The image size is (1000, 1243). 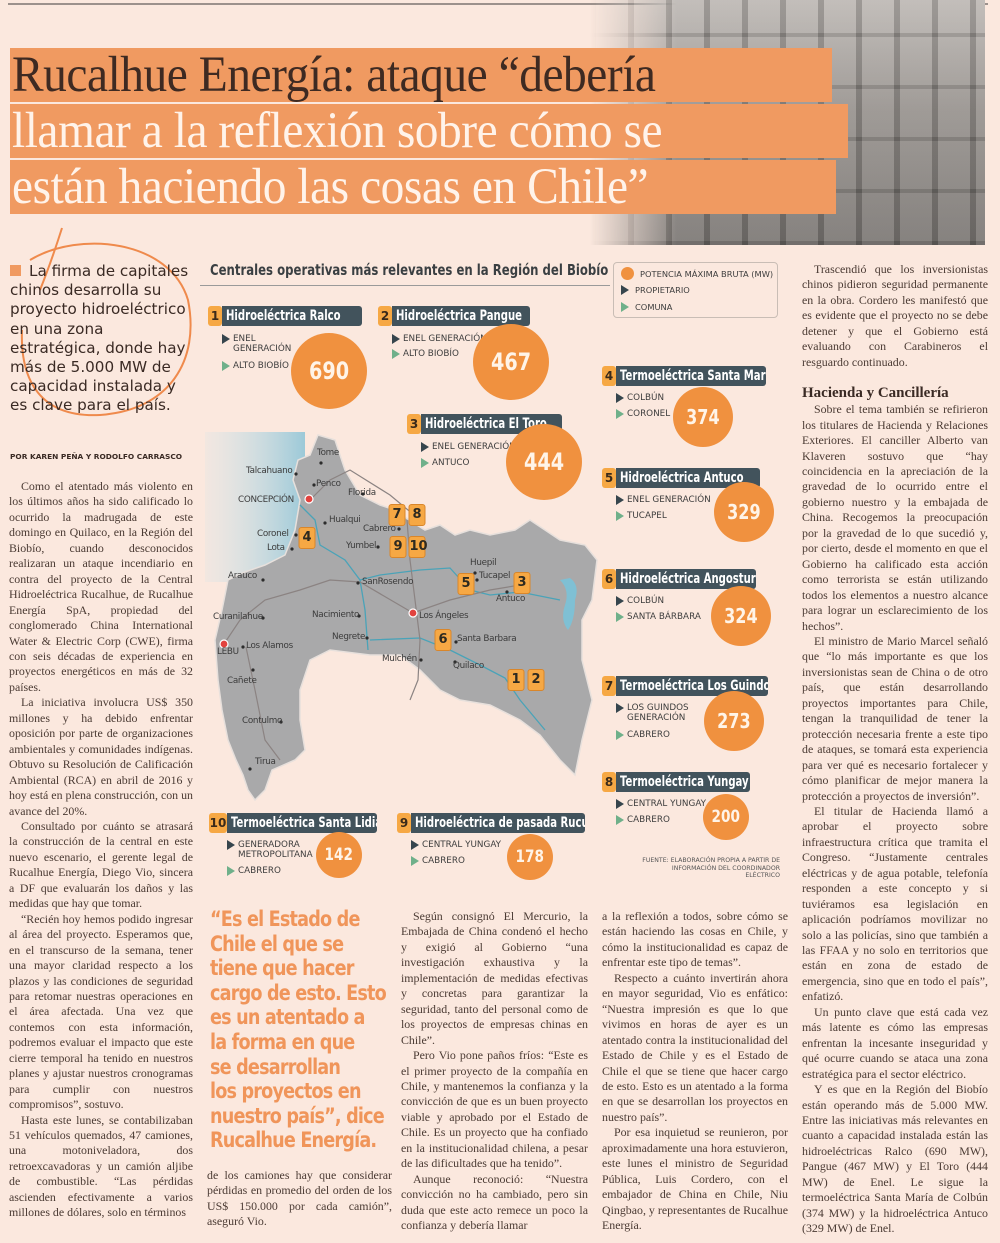 I want to click on subheading: Hacienda y Cancillería, so click(x=875, y=393).